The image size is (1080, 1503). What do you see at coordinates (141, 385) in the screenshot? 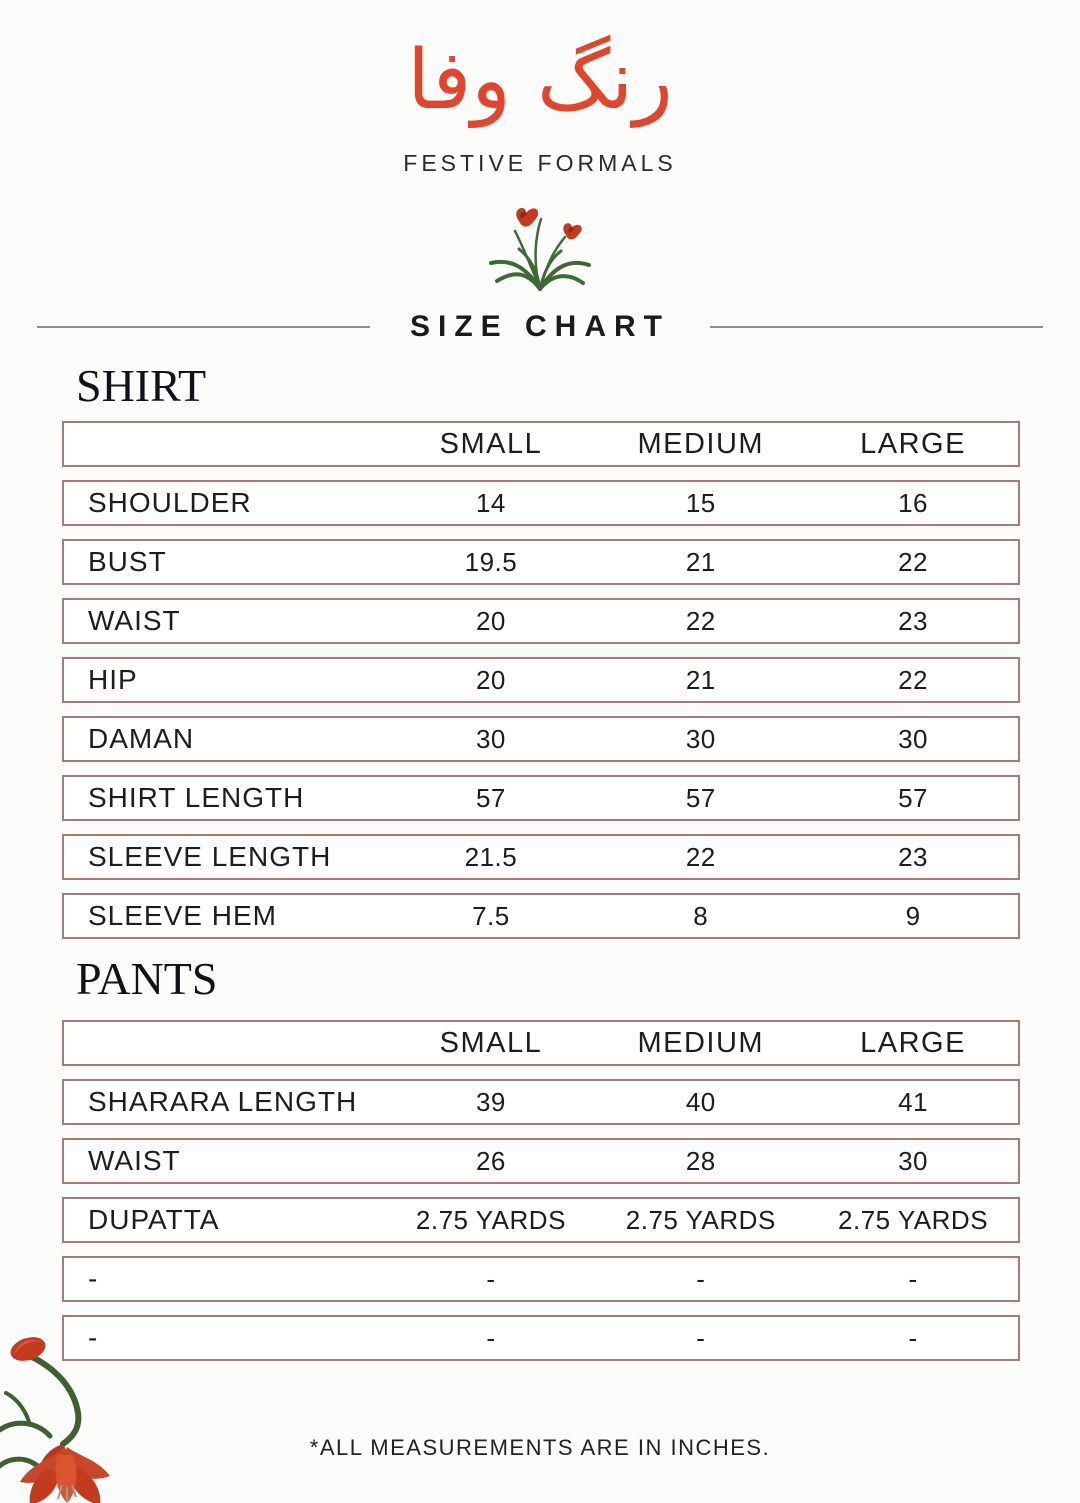
I see `section-title-shirt: SHIRT` at bounding box center [141, 385].